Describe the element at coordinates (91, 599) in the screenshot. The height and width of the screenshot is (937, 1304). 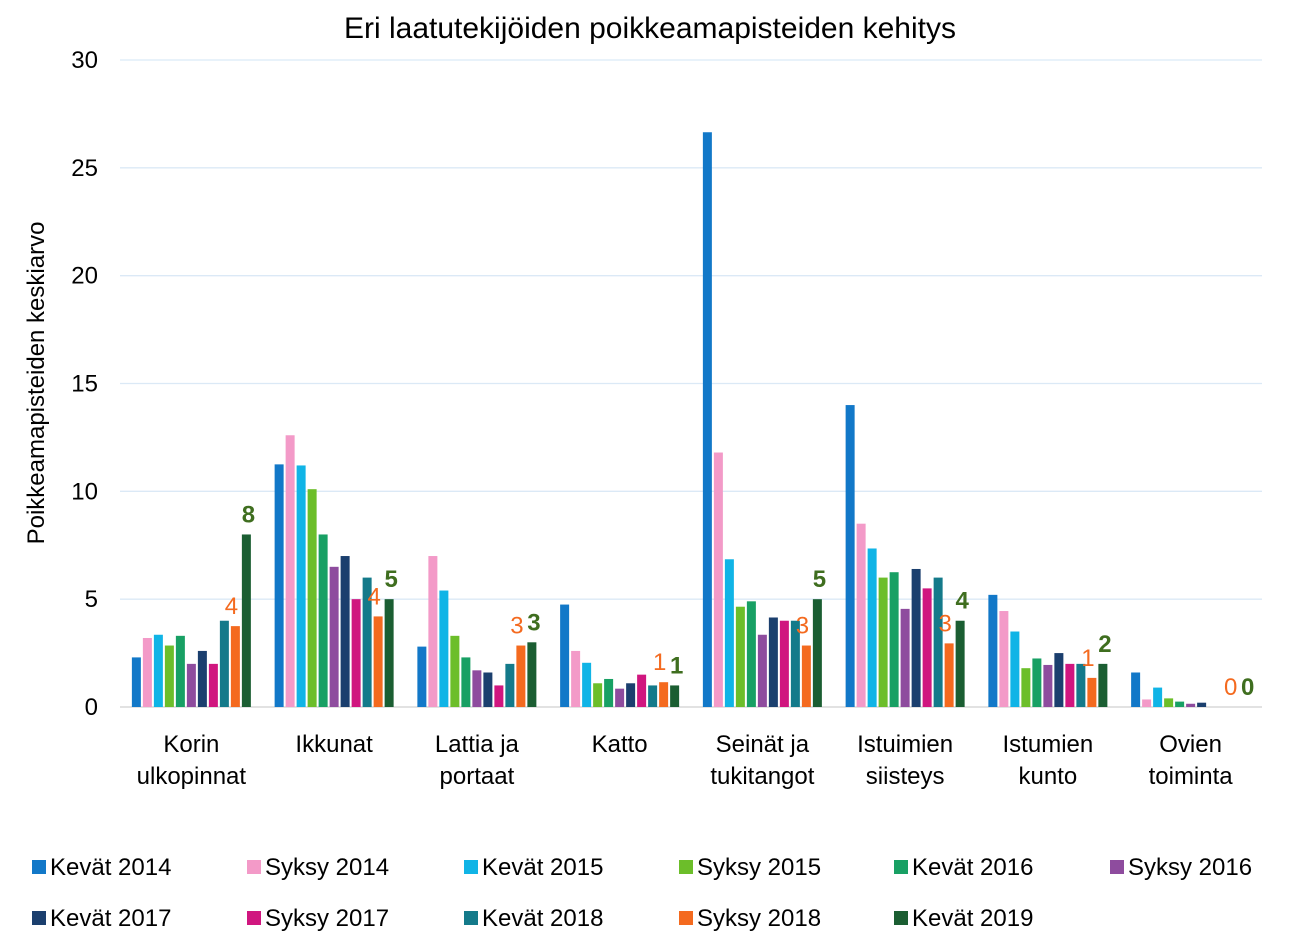
I see `y-tick-label: 5` at that location.